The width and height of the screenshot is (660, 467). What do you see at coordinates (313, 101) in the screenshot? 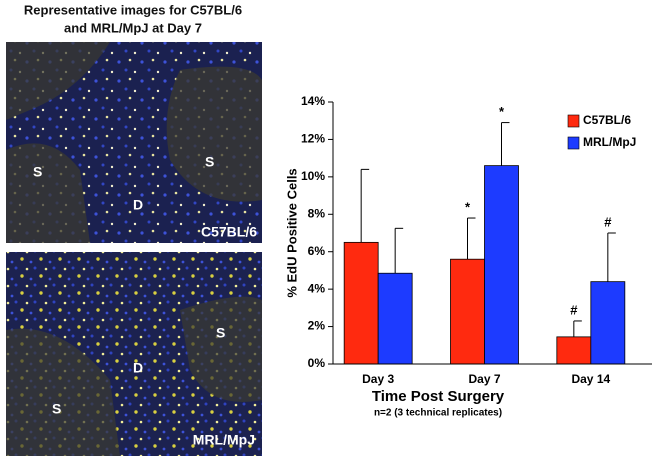
I see `y-tick-label: 14%` at bounding box center [313, 101].